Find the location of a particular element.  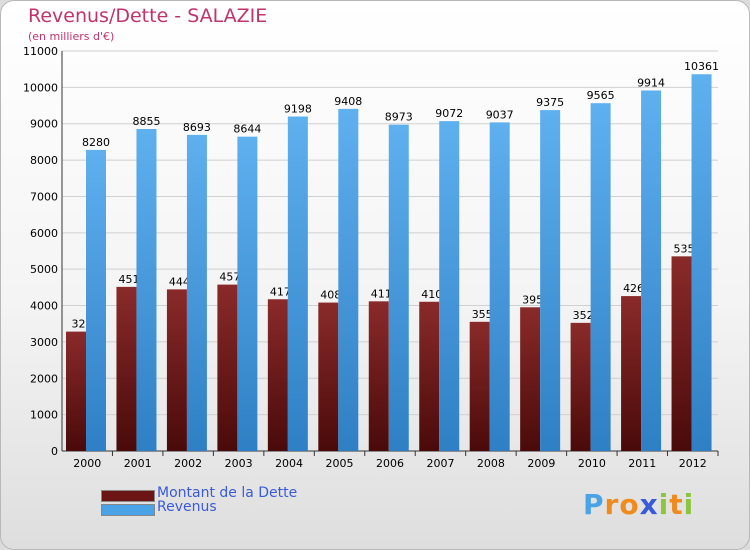

x-tick-label: 2005 is located at coordinates (340, 463).